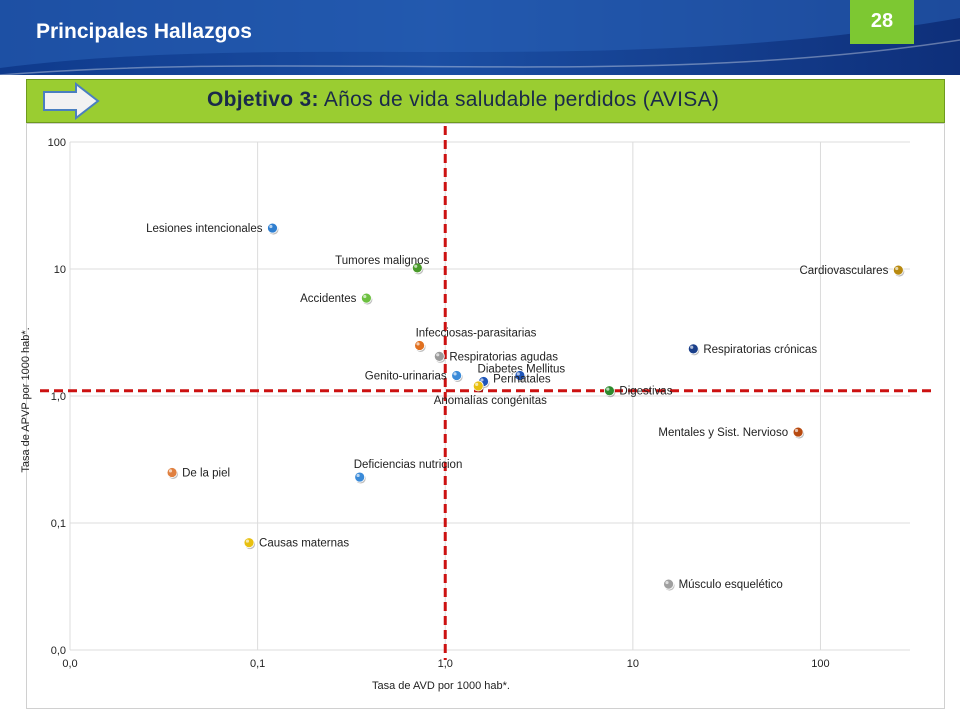 The width and height of the screenshot is (960, 720). Describe the element at coordinates (206, 473) in the screenshot. I see `point-label: De la piel` at that location.